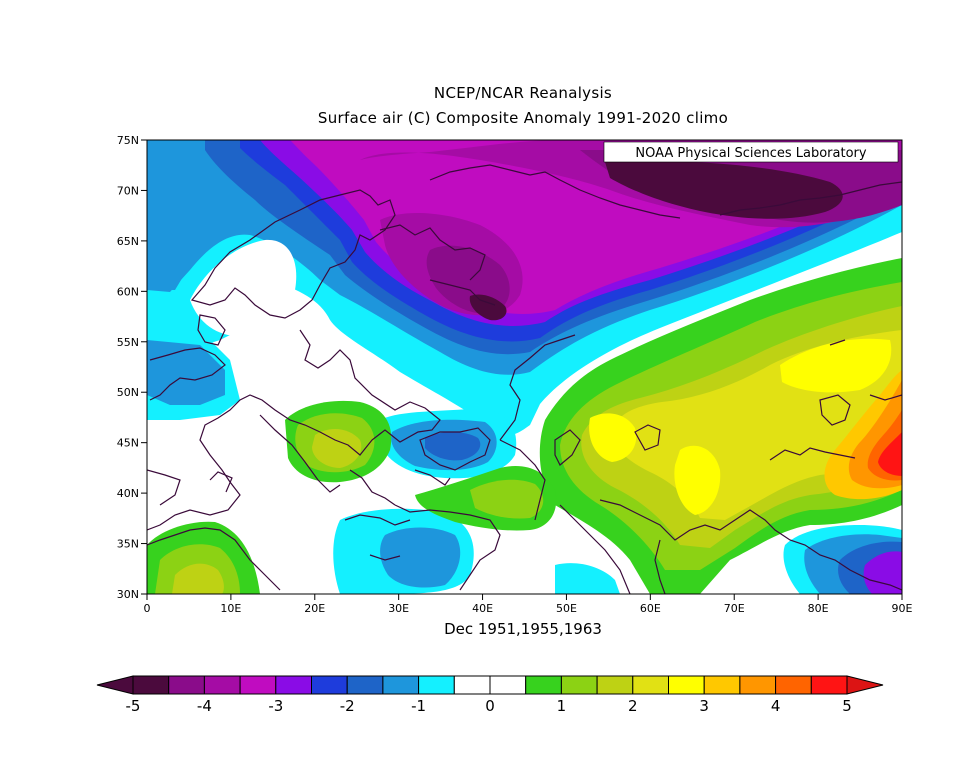  I want to click on lat-tick-label: 70N, so click(128, 190).